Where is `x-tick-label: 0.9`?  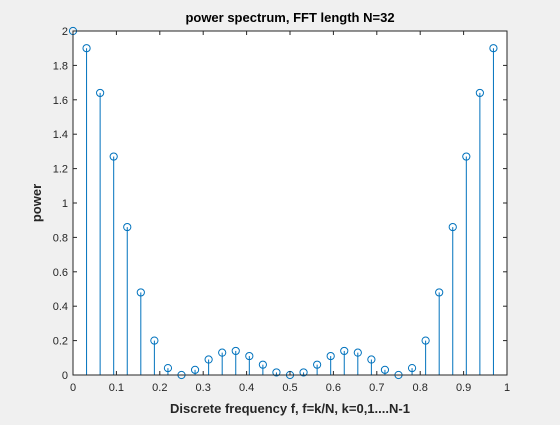 x-tick-label: 0.9 is located at coordinates (463, 388).